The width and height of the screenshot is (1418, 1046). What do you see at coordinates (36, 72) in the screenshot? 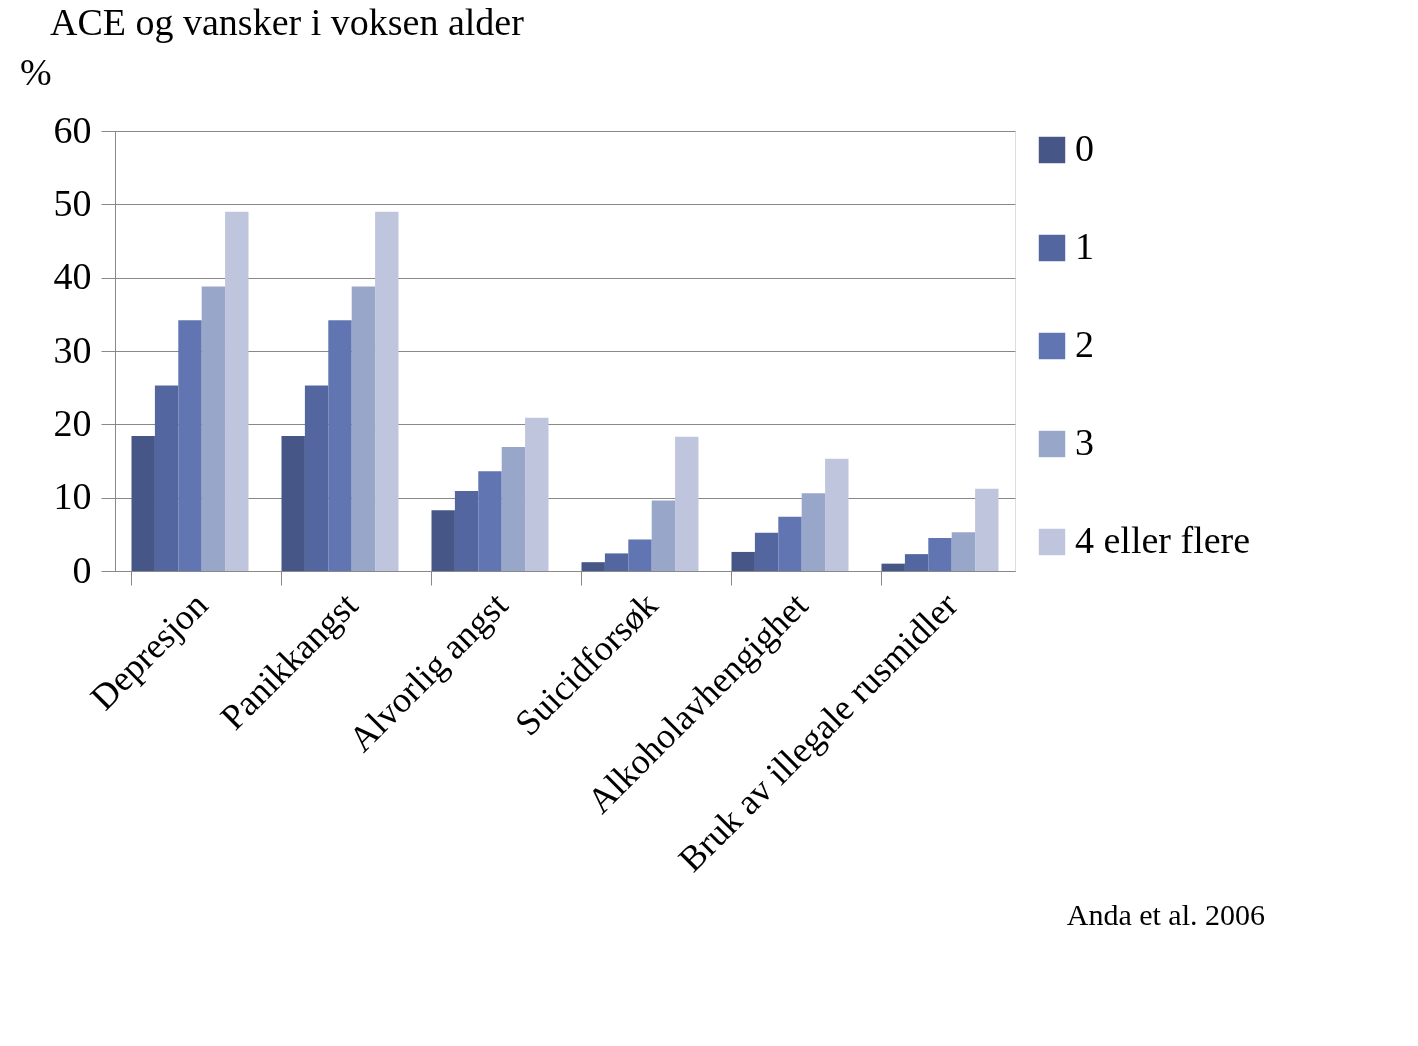
I see `y-axis-title: %` at bounding box center [36, 72].